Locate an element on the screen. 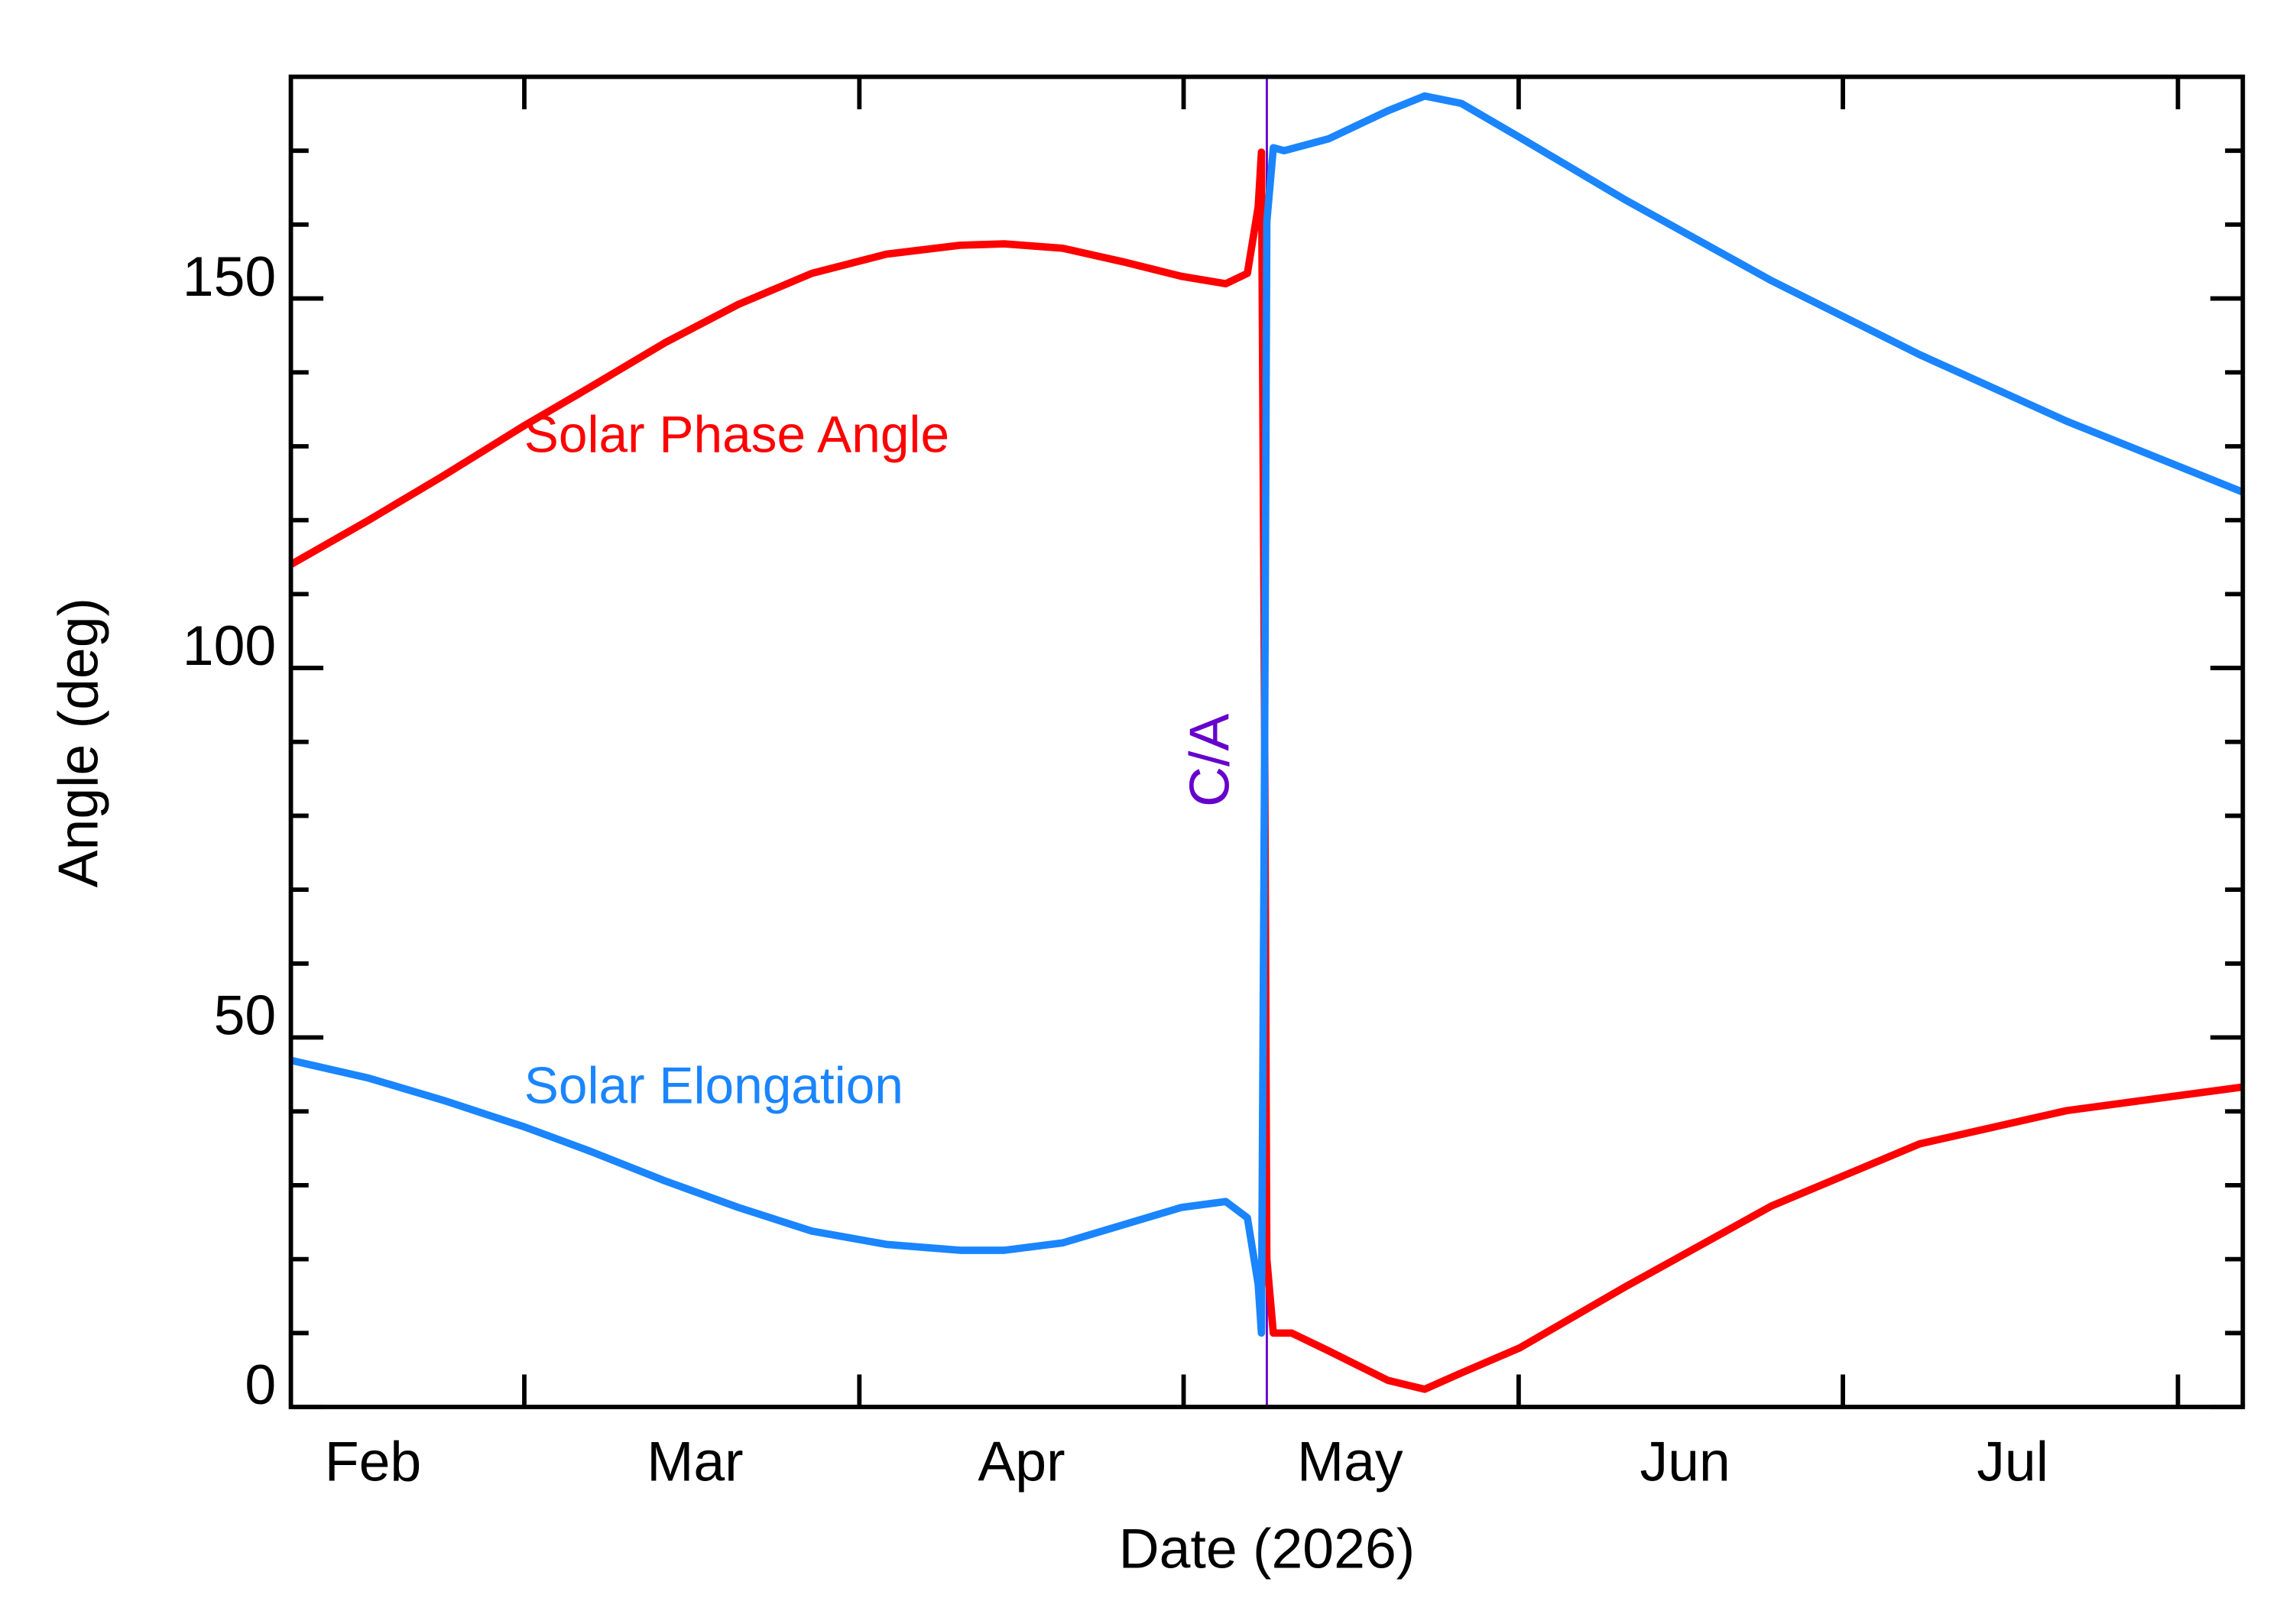  x-tick-label: Jul is located at coordinates (2012, 1462).